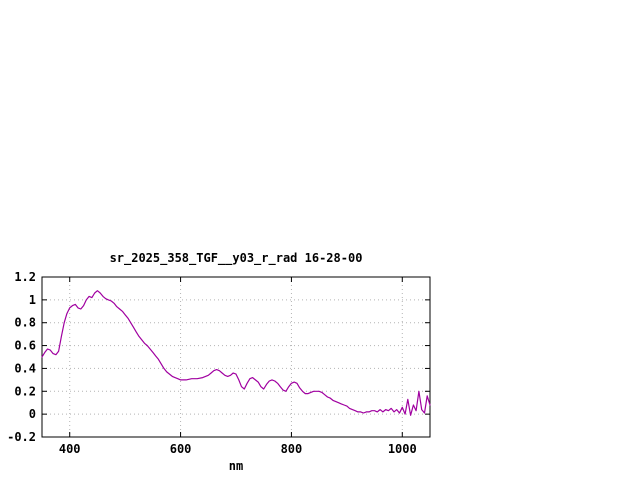  Describe the element at coordinates (181, 449) in the screenshot. I see `svg-text: 600` at that location.